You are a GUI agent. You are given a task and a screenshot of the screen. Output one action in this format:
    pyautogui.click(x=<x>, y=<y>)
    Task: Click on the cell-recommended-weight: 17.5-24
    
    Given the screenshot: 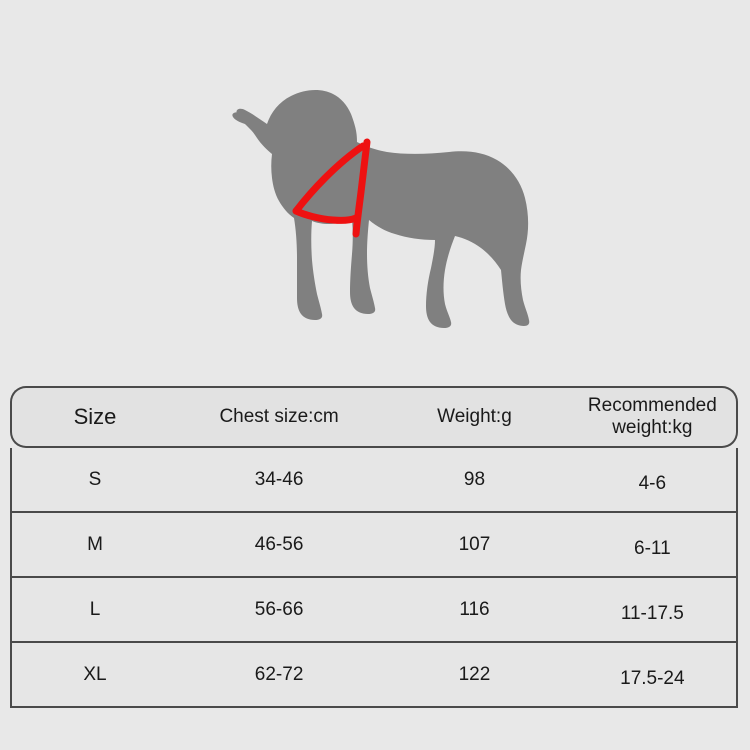 What is the action you would take?
    pyautogui.click(x=653, y=675)
    